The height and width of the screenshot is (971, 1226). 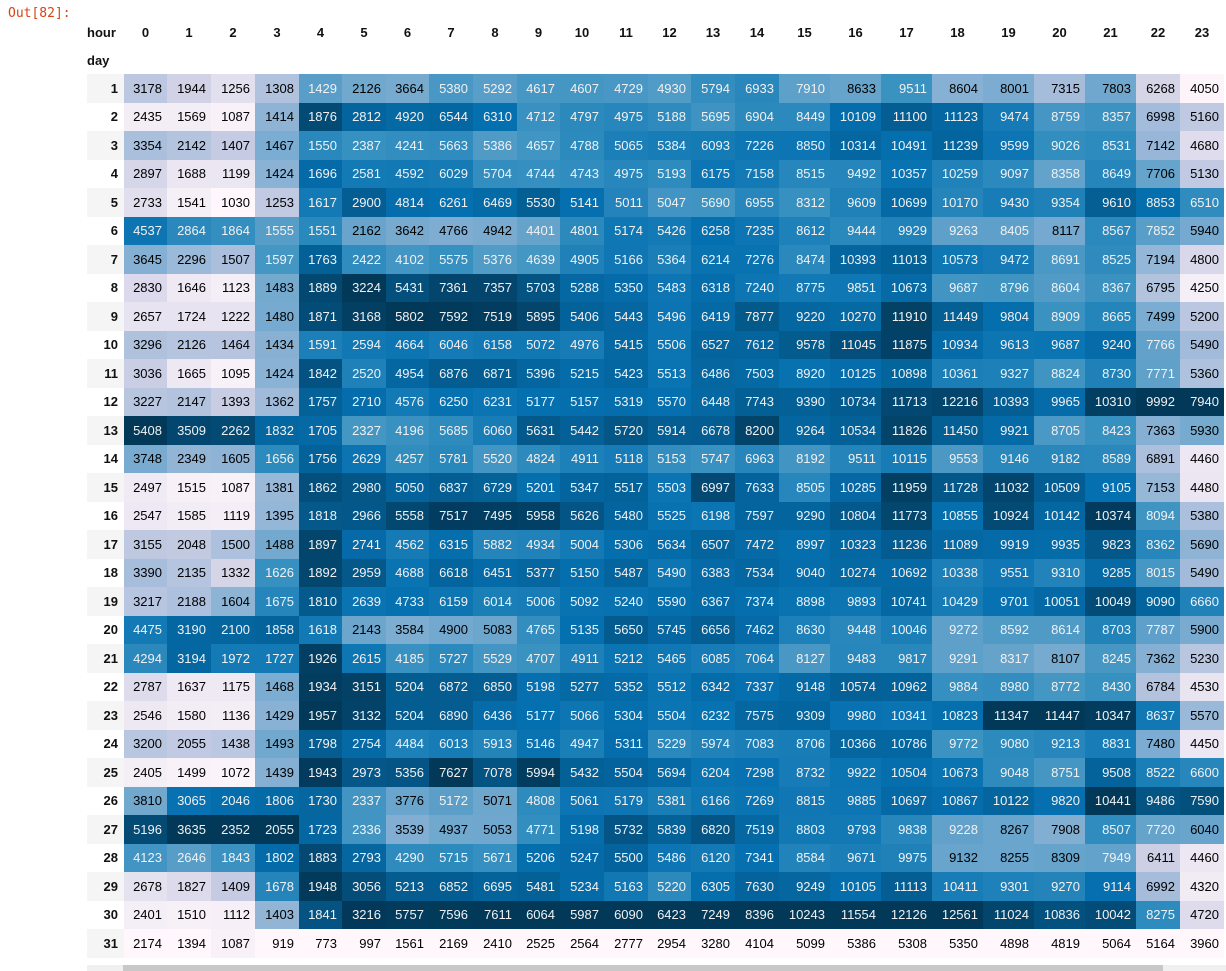 I want to click on index-name-row-pad, so click(x=674, y=60).